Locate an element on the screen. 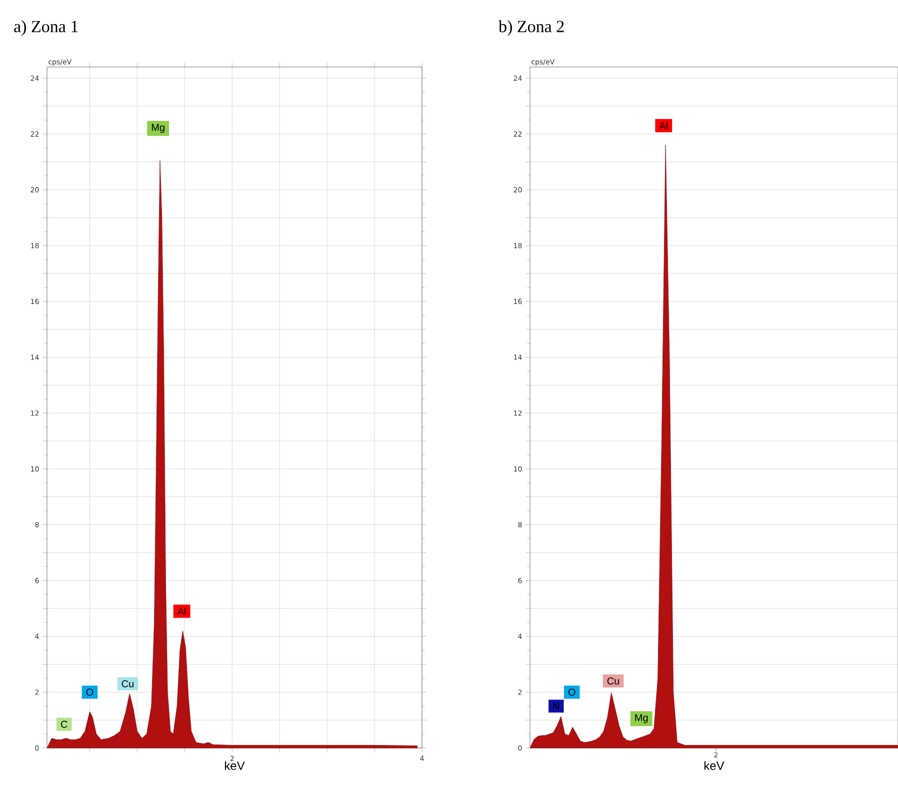 Image resolution: width=898 pixels, height=789 pixels. chart-title: b) Zona 2 is located at coordinates (531, 28).